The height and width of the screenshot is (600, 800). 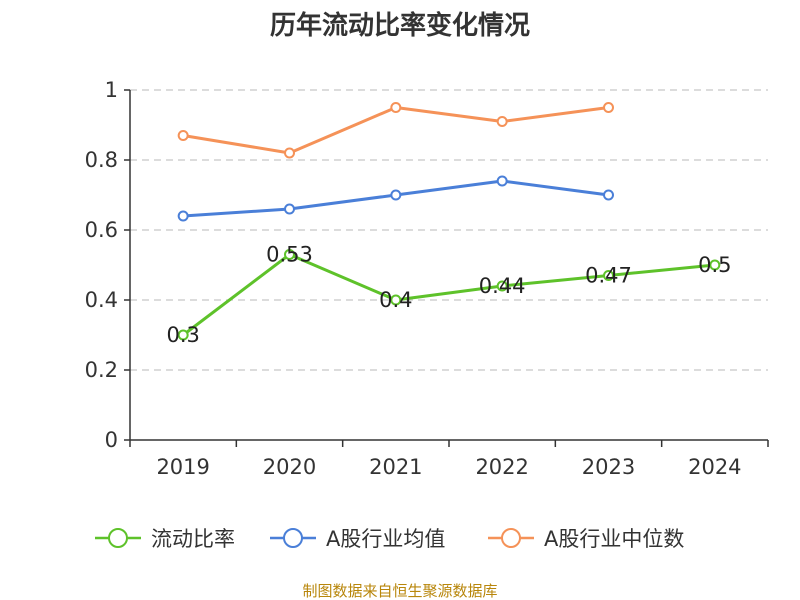 What do you see at coordinates (289, 467) in the screenshot?
I see `x-tick-label: 2020` at bounding box center [289, 467].